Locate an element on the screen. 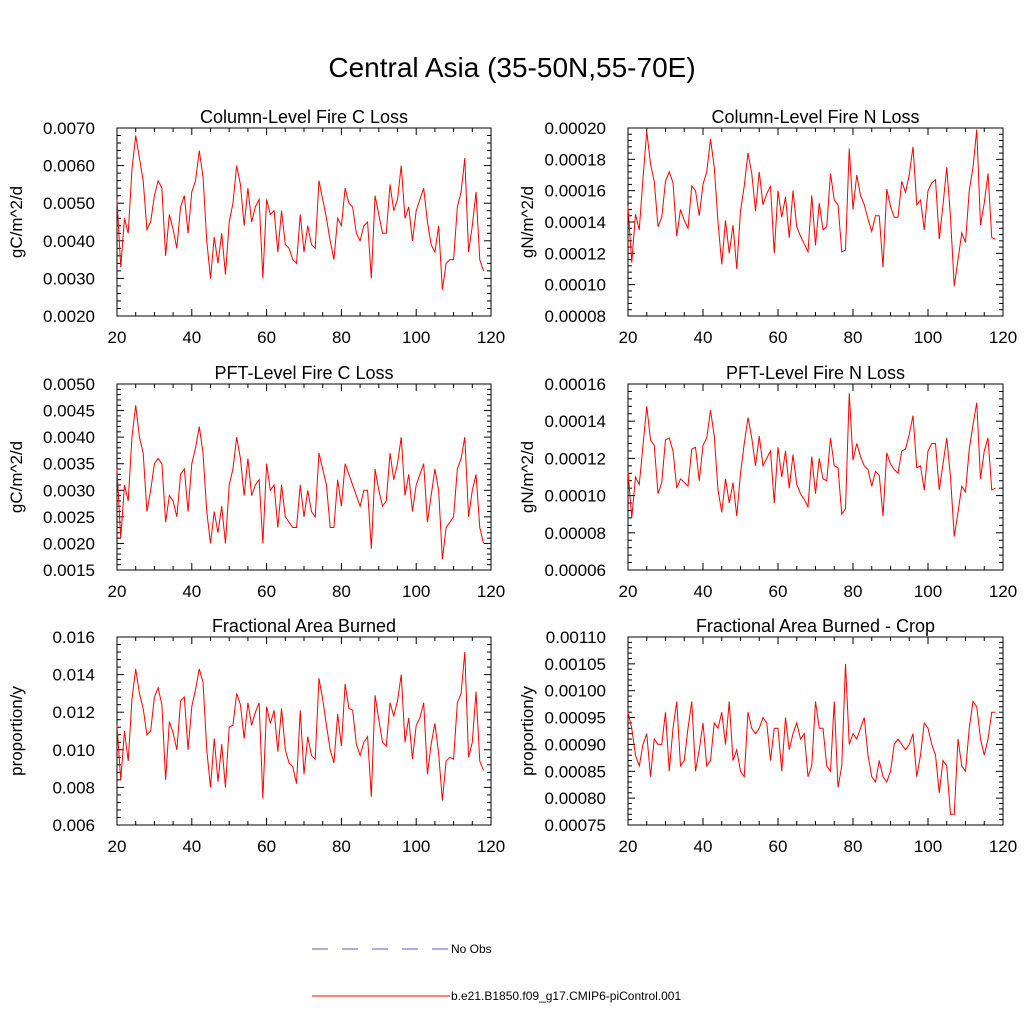  y-tick-label: 0.00085 is located at coordinates (575, 771).